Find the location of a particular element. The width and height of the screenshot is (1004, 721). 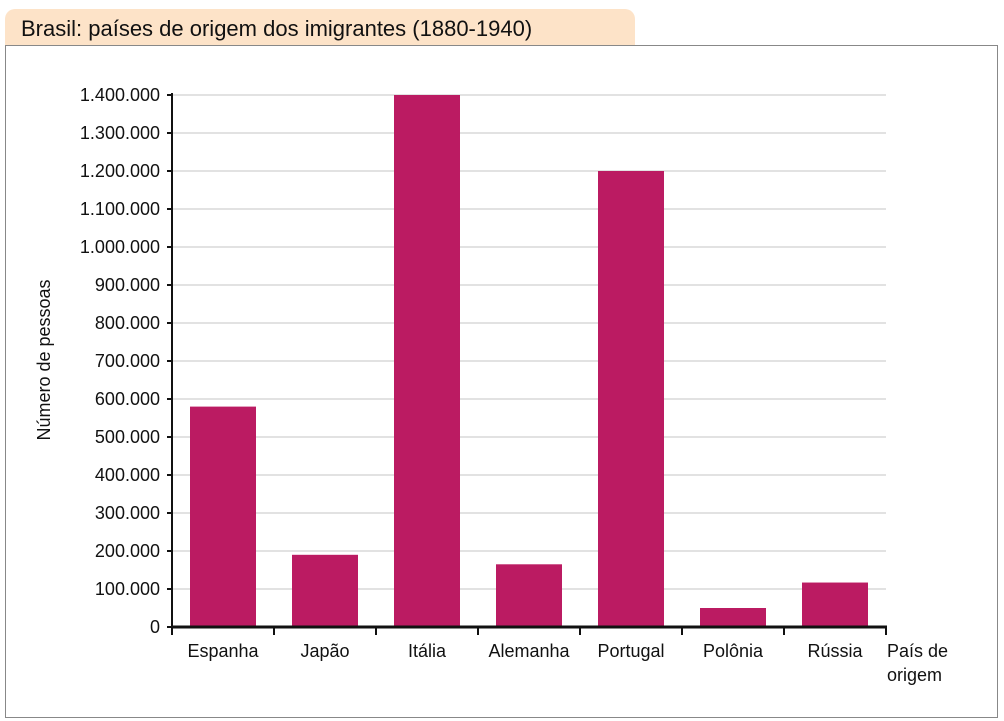

y-tick-label: 300.000 is located at coordinates (127, 513).